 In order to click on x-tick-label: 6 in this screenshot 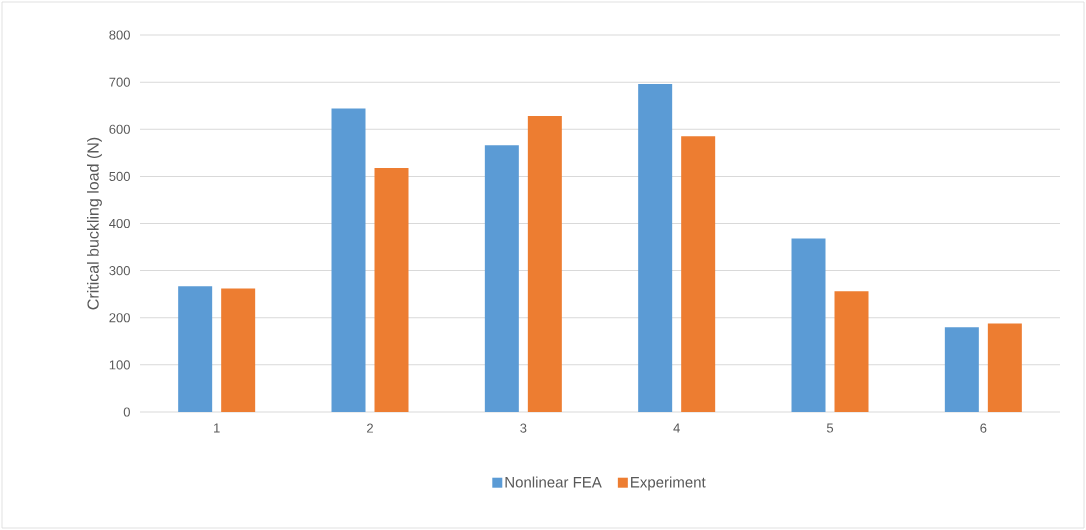, I will do `click(983, 428)`.